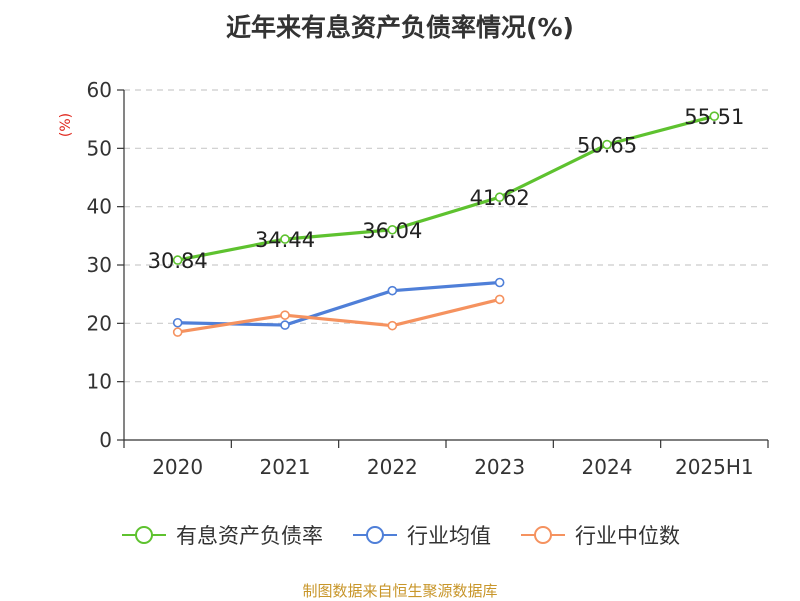  I want to click on x-tick-label: 2022, so click(392, 467).